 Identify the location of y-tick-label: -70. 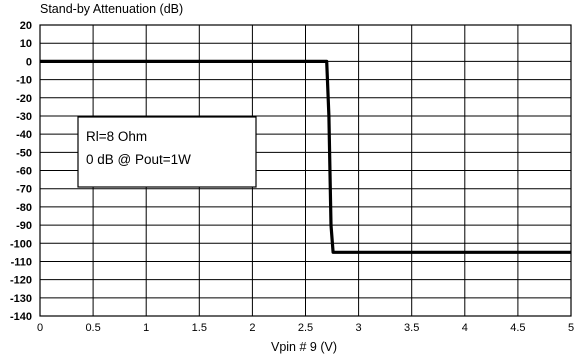
(24, 190).